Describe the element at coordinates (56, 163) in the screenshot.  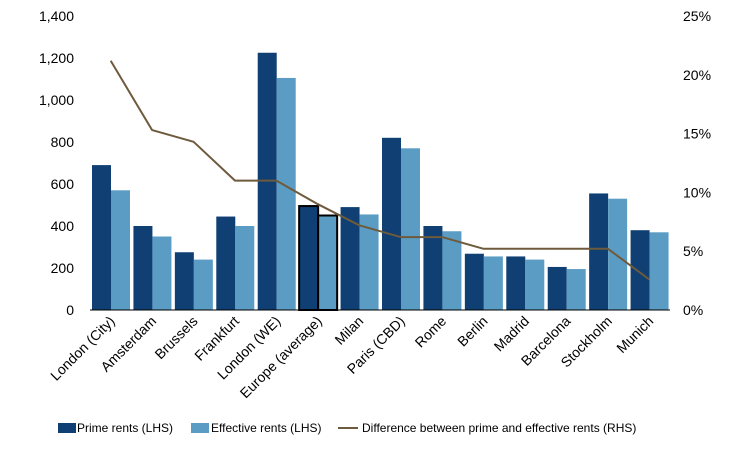
I see `left-axis: 0 200 400 600 800 1,000 1,200 1,400` at that location.